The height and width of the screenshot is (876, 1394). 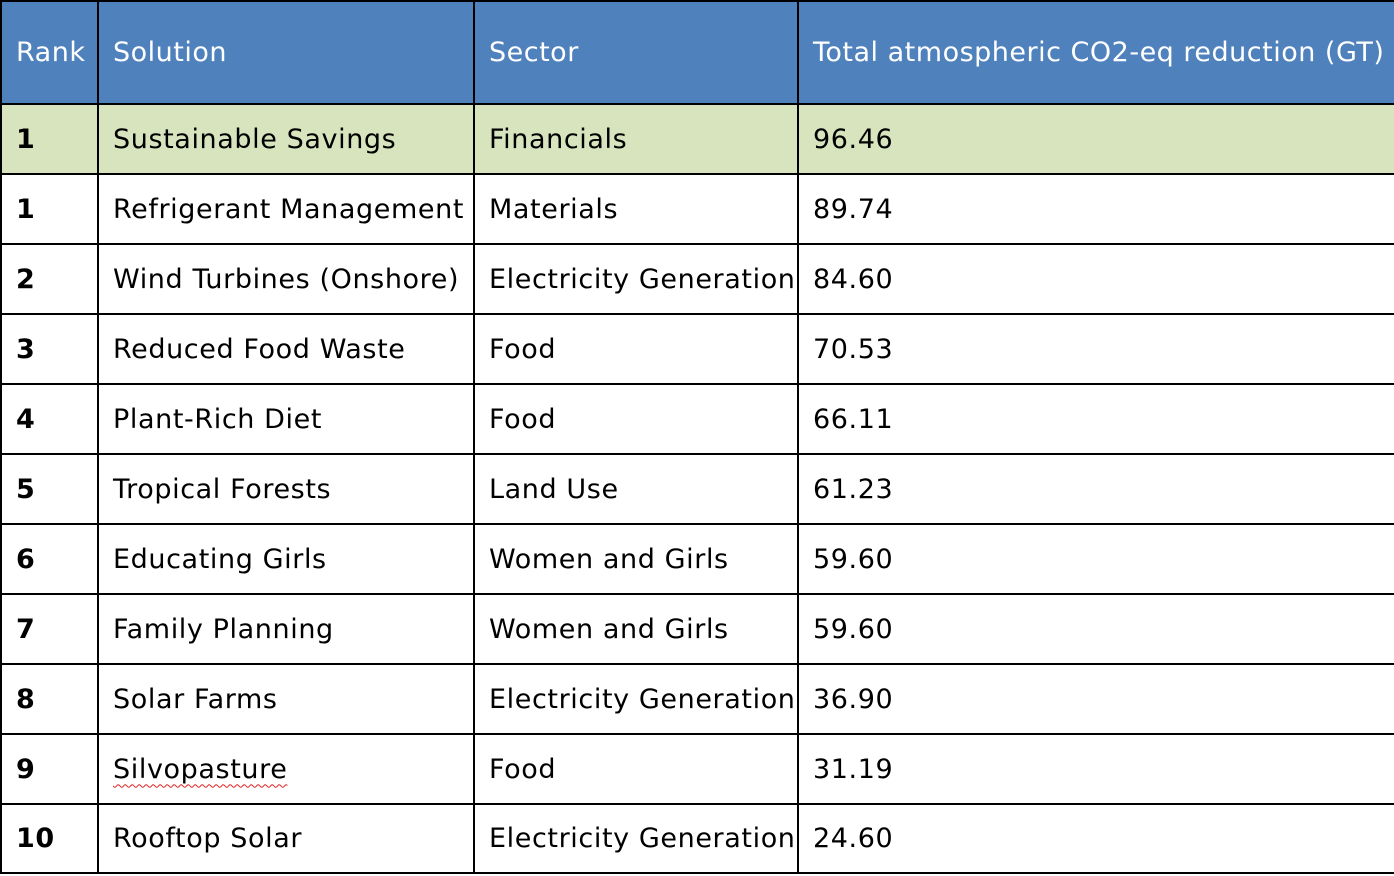 What do you see at coordinates (636, 209) in the screenshot?
I see `sector-cell: Materials` at bounding box center [636, 209].